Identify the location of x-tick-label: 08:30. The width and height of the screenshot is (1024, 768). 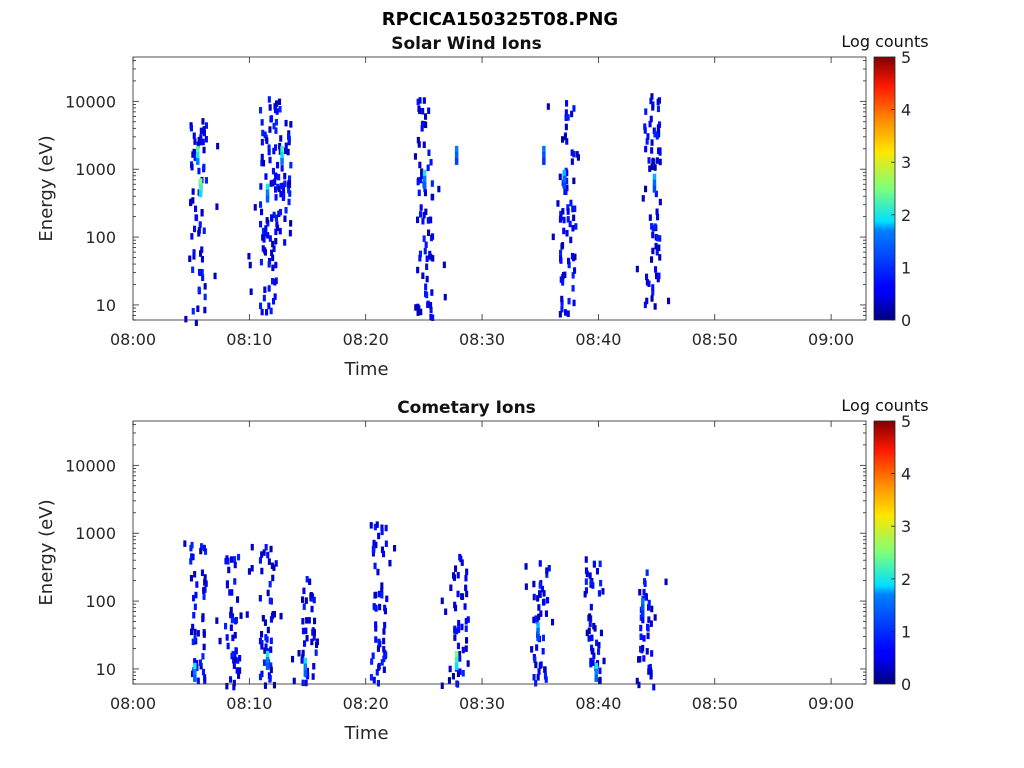
(482, 703).